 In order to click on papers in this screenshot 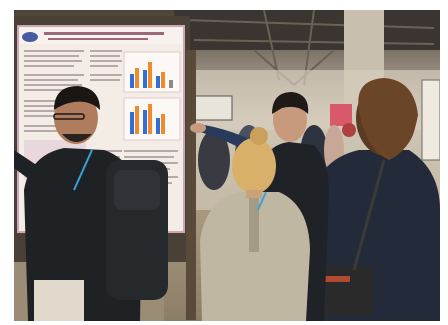, I will do `click(59, 300)`.